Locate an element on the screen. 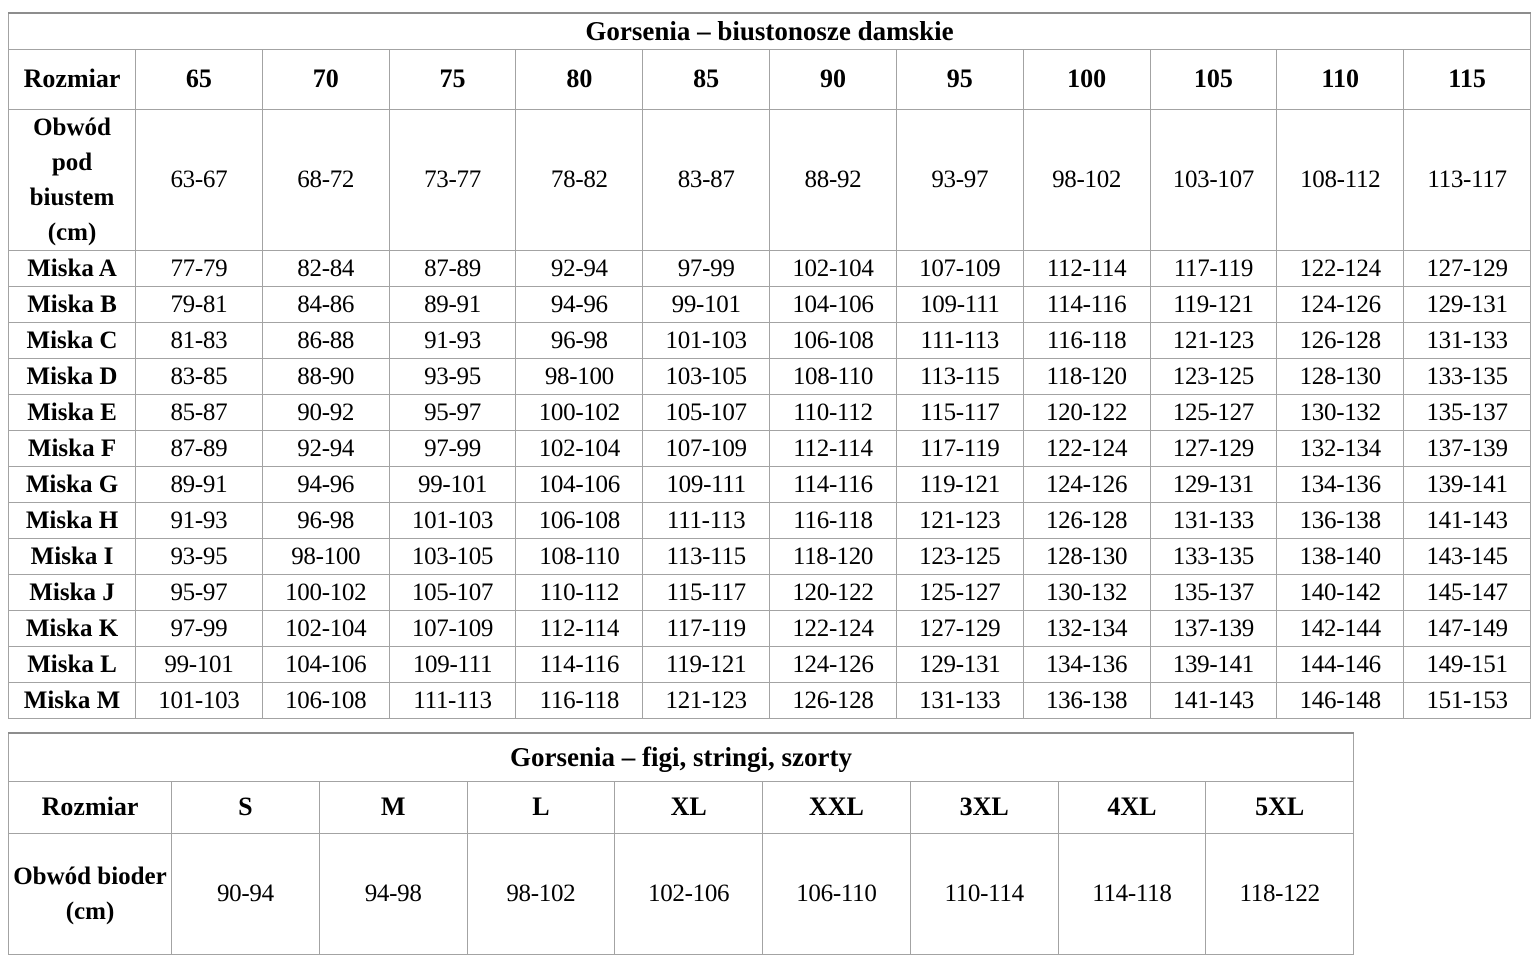 The height and width of the screenshot is (969, 1539). table-cell: 145-147 is located at coordinates (1467, 592).